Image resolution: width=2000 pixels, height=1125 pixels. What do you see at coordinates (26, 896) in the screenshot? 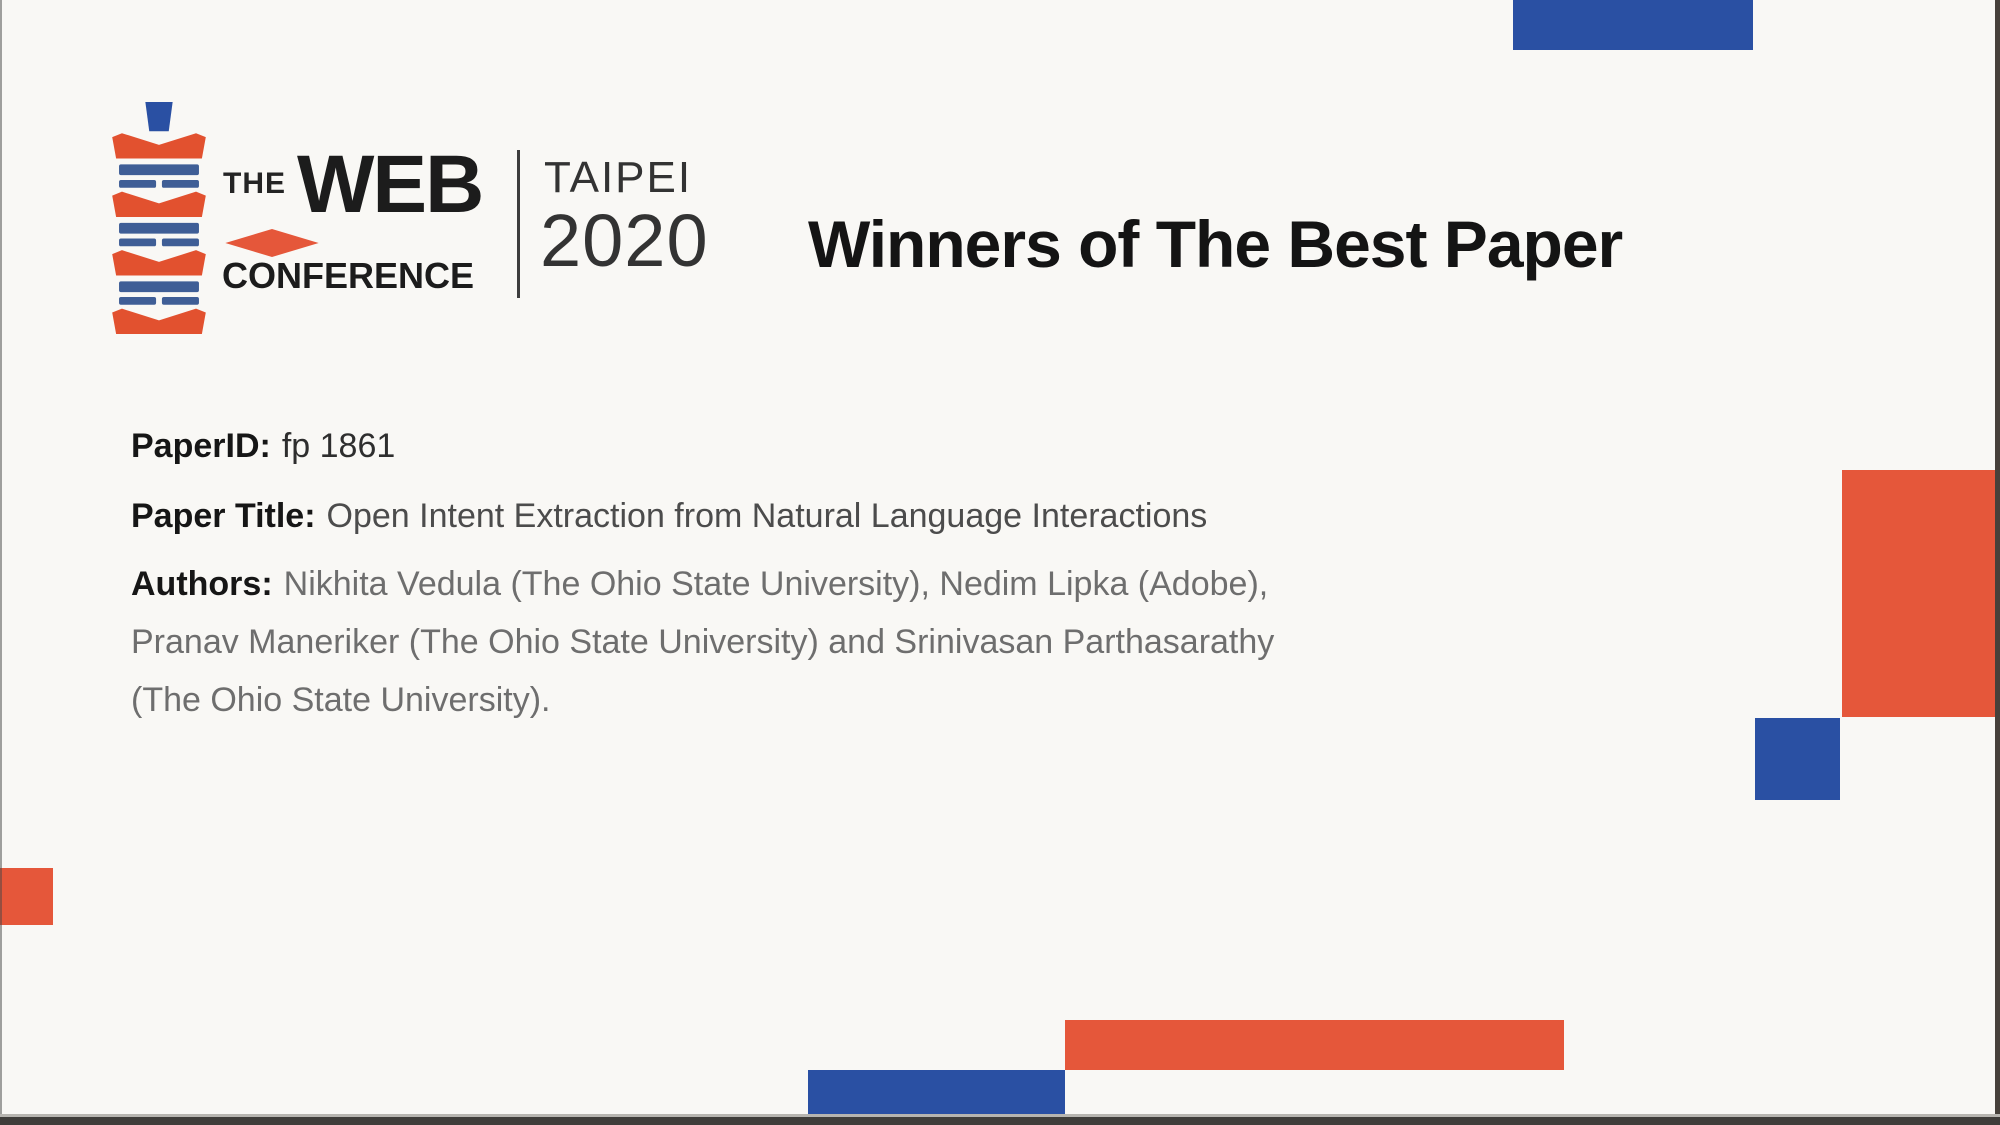
I see `decor-rect-left-orange` at bounding box center [26, 896].